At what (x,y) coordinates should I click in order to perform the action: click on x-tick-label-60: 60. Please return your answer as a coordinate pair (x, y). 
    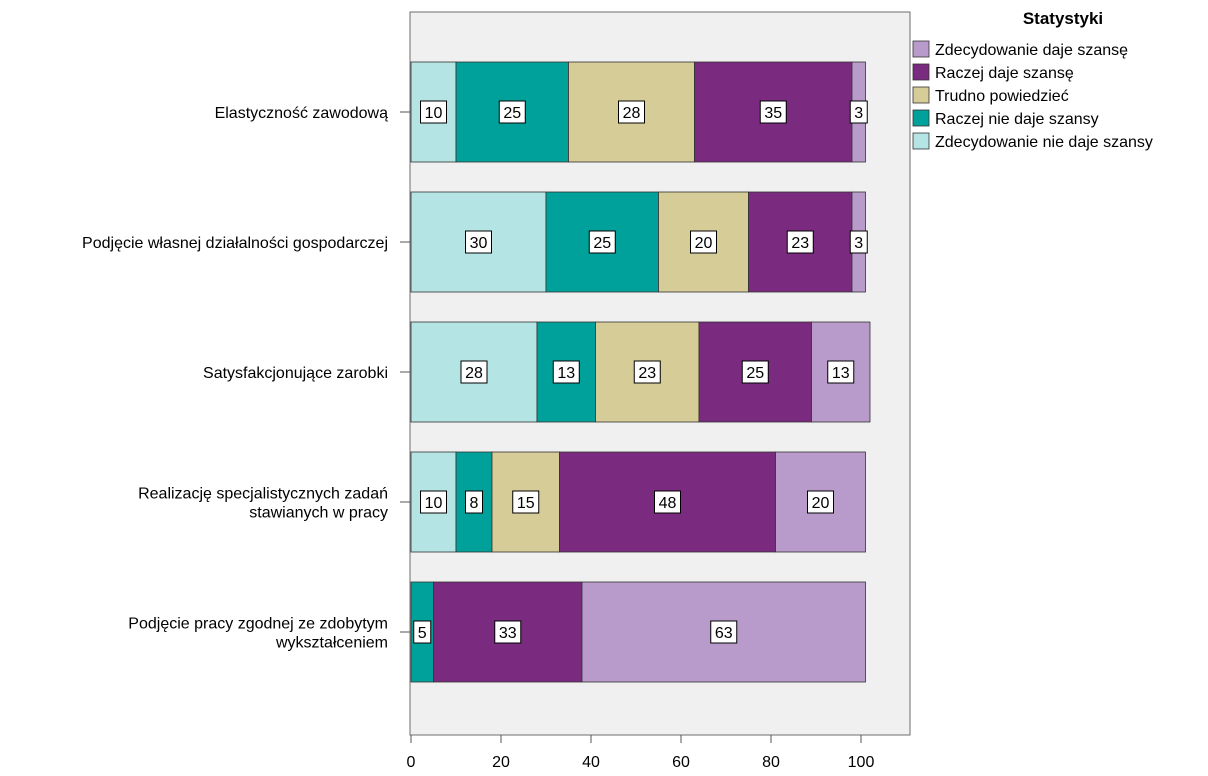
    Looking at the image, I should click on (681, 762).